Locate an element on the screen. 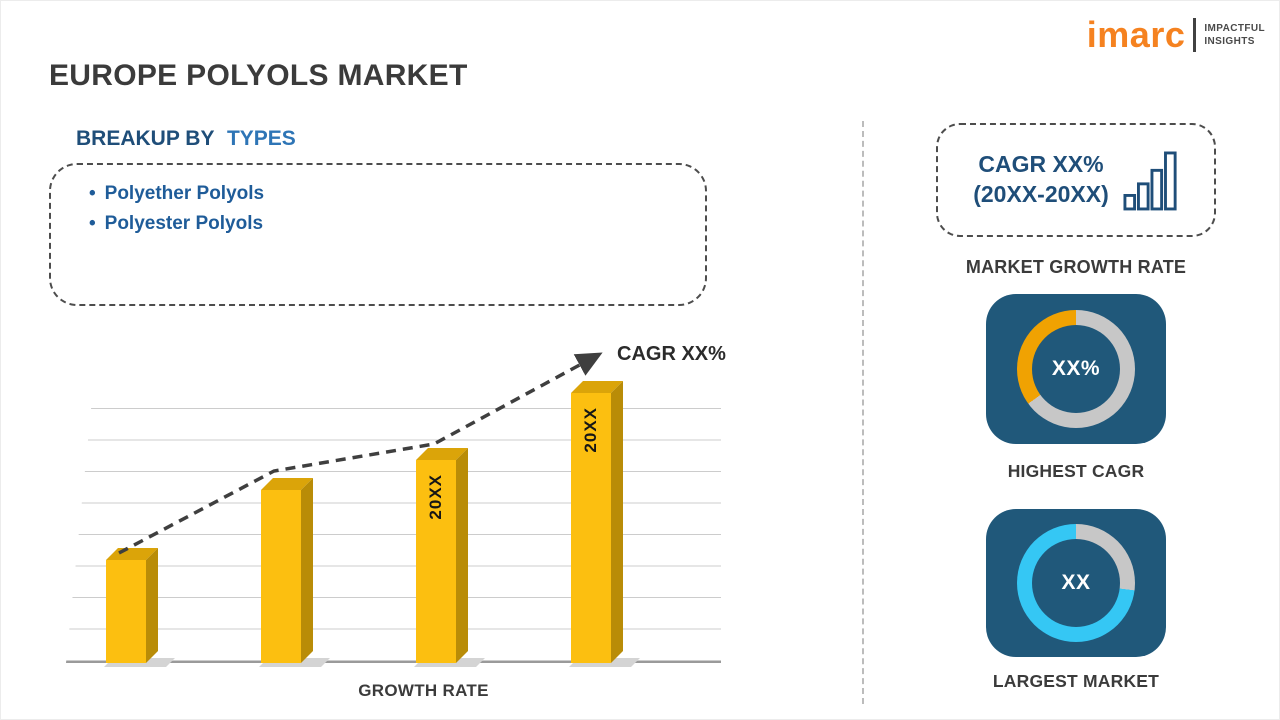 The width and height of the screenshot is (1280, 720). logo-tagline: IMPACTFUL INSIGHTS is located at coordinates (1234, 35).